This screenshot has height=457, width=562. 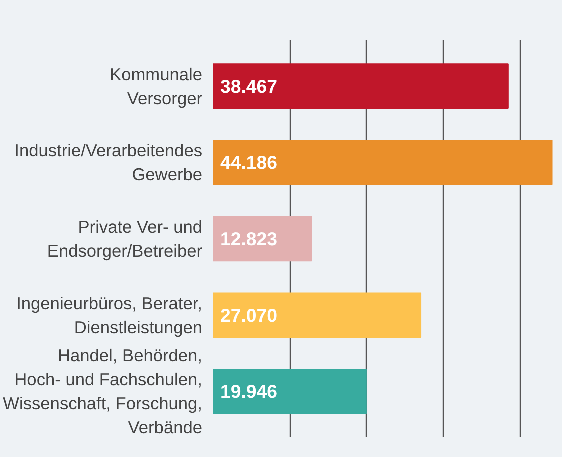 What do you see at coordinates (249, 239) in the screenshot?
I see `data-label: 12.823` at bounding box center [249, 239].